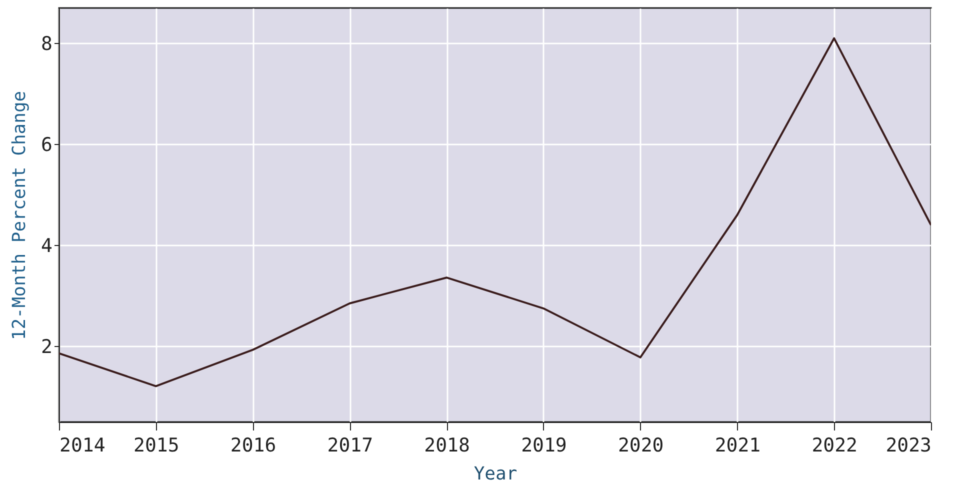 The width and height of the screenshot is (975, 502). I want to click on x-tick-label: 2021, so click(737, 445).